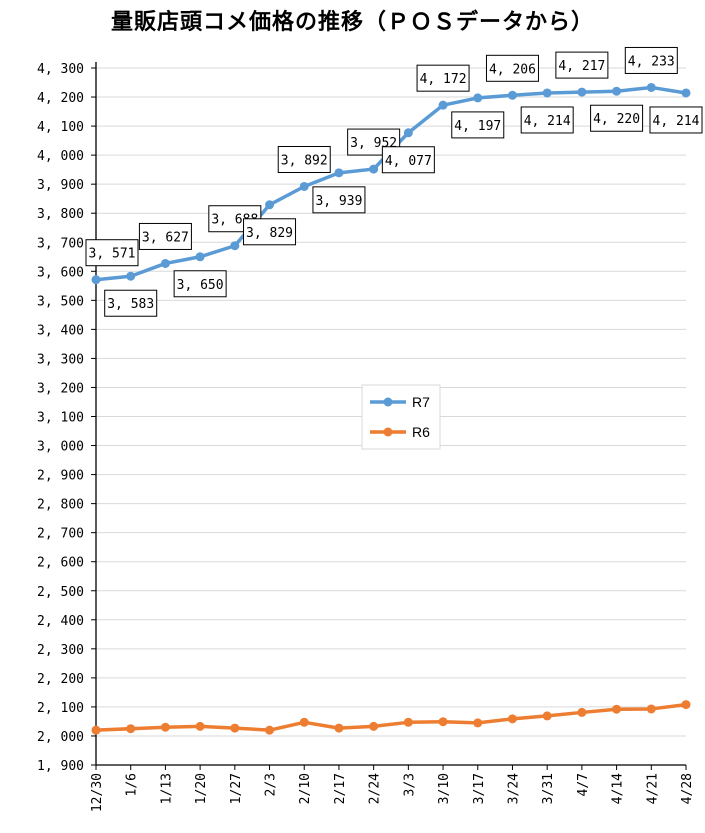  What do you see at coordinates (60, 650) in the screenshot?
I see `y-tick-label: 2, 300` at bounding box center [60, 650].